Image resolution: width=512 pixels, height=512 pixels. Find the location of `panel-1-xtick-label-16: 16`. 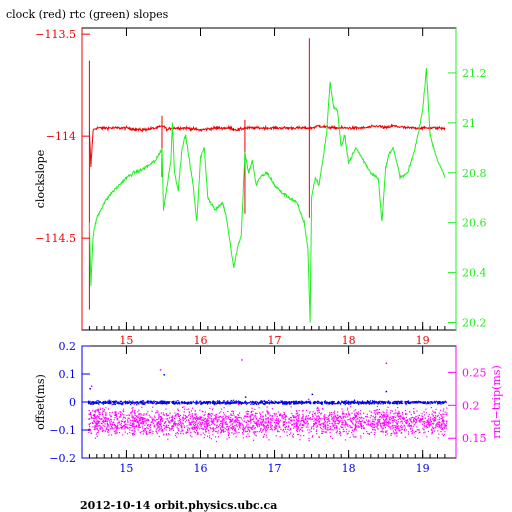

panel-1-xtick-label-16: 16 is located at coordinates (200, 340).